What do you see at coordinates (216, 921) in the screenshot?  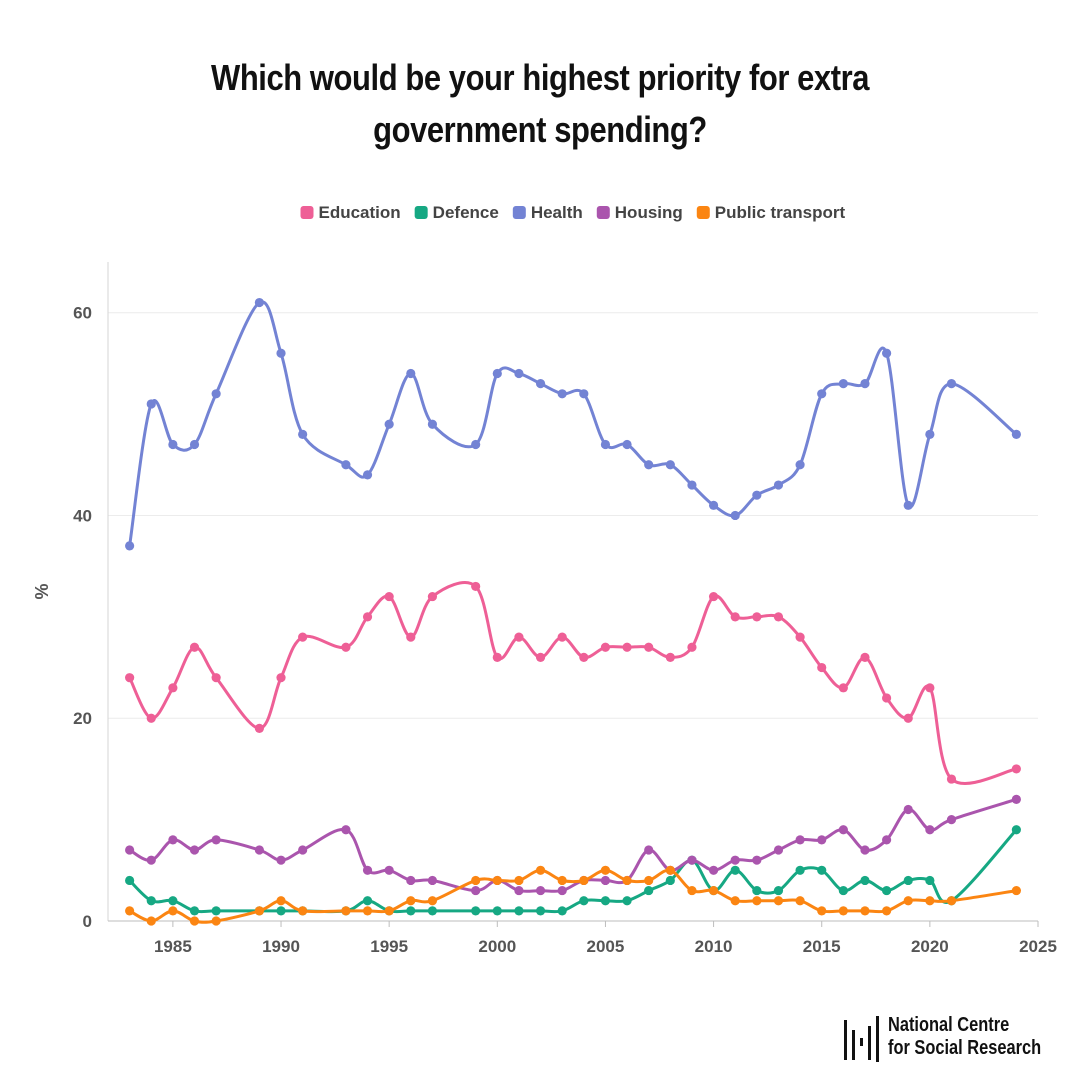 I see `point-public-transport-1987` at bounding box center [216, 921].